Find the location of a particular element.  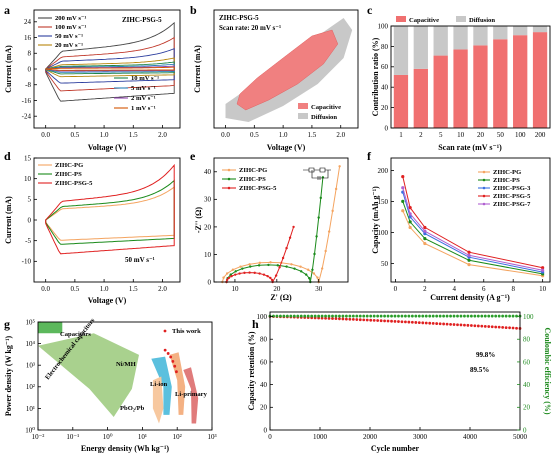

c-y-tick-label: 40 is located at coordinates (385, 88).